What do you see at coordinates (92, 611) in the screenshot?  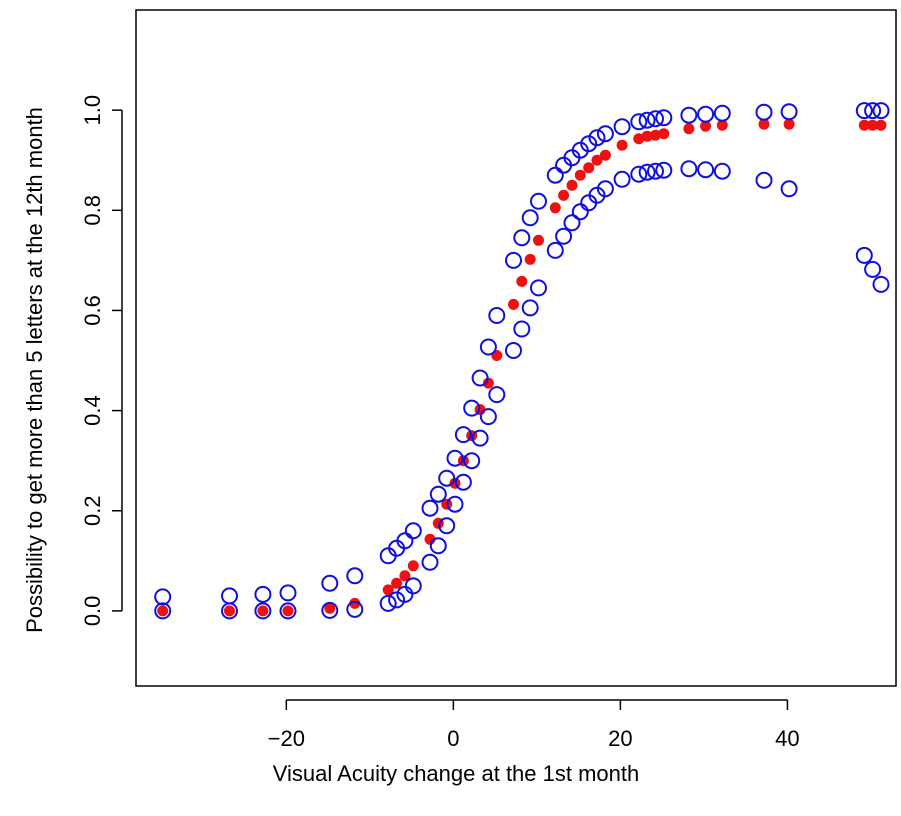 I see `y-tick-label: 0.0` at bounding box center [92, 611].